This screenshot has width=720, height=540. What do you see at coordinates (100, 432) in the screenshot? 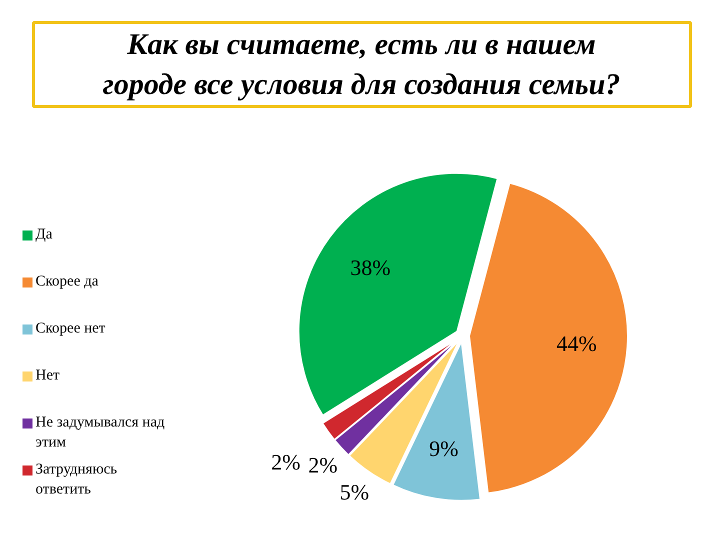
I see `legend-label: Не задумывался над этим` at bounding box center [100, 432].